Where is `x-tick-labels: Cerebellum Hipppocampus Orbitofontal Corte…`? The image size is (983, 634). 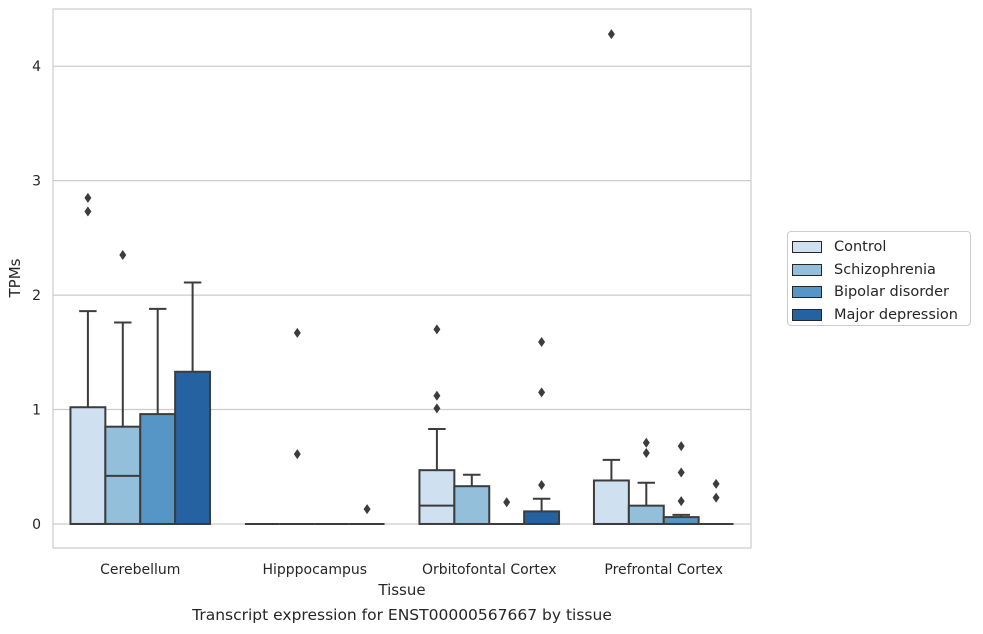 x-tick-labels: Cerebellum Hipppocampus Orbitofontal Corte… is located at coordinates (411, 570).